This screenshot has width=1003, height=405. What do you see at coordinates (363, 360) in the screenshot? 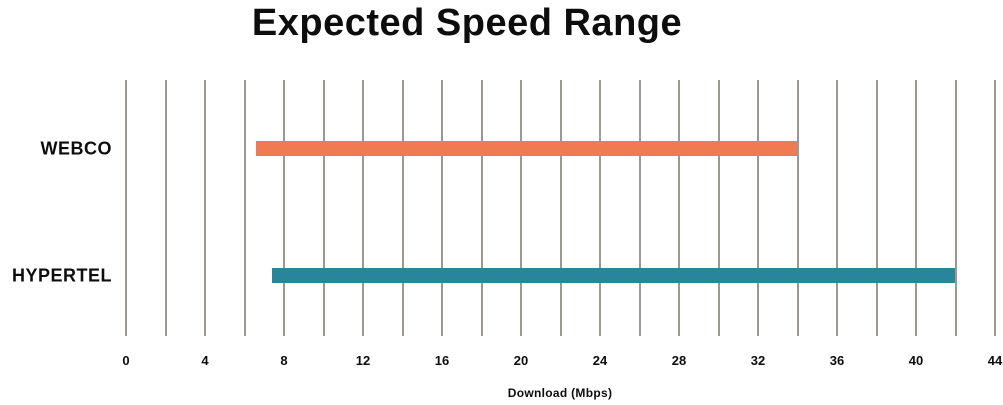
I see `x-tick-label: 12` at bounding box center [363, 360].